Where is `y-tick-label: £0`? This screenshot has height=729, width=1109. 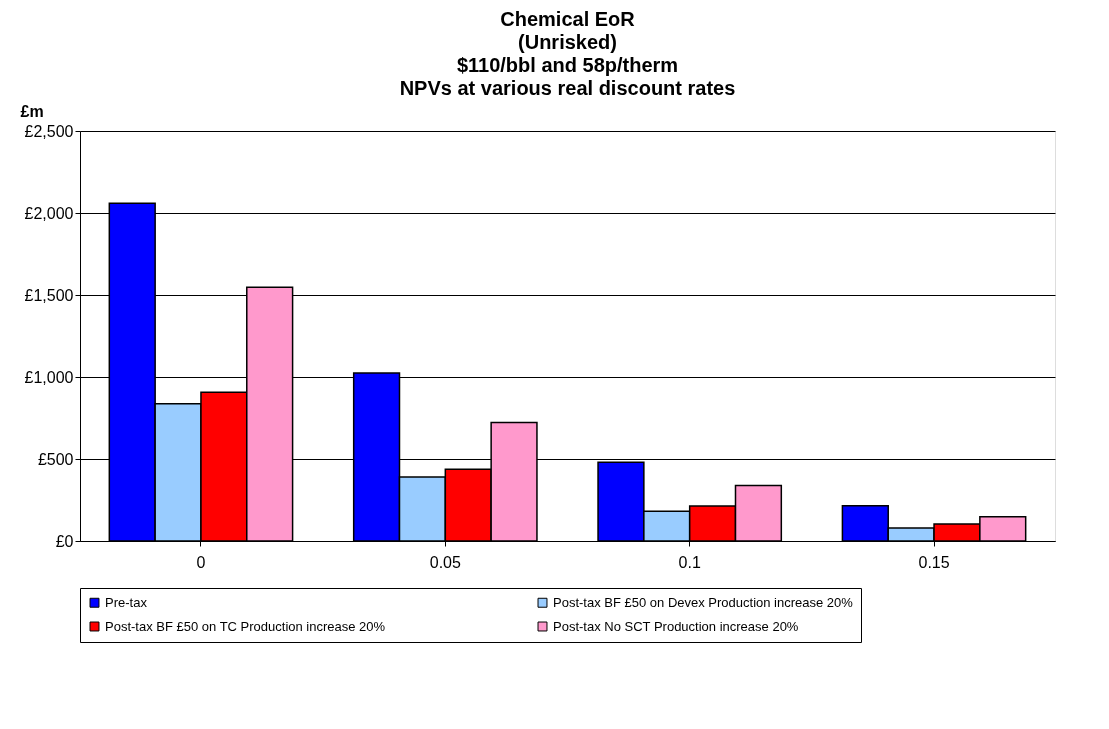
y-tick-label: £0 is located at coordinates (64, 541).